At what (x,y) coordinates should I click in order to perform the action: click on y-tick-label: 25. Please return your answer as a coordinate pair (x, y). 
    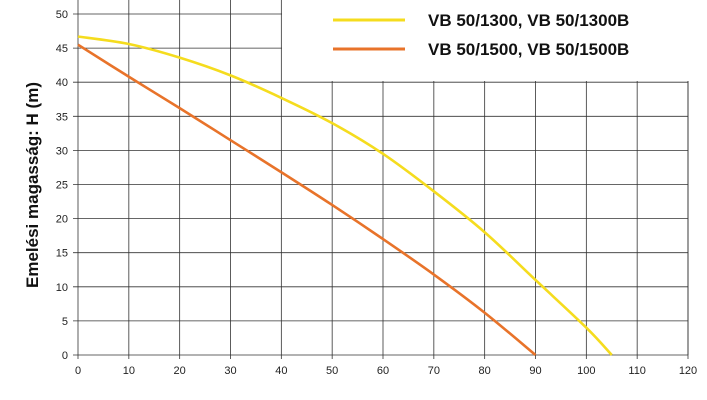
    Looking at the image, I should click on (62, 186).